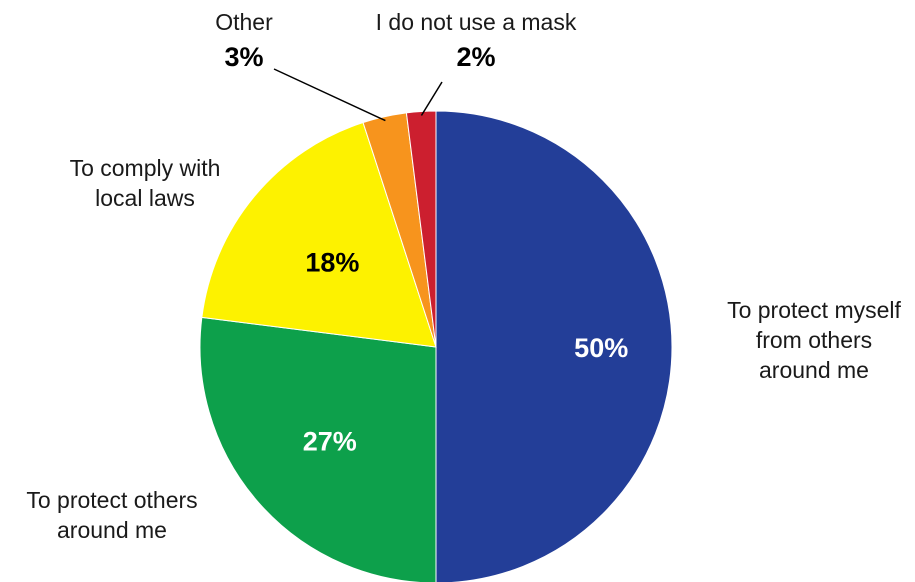 This screenshot has height=582, width=915. I want to click on leader-line-i-do-not-use-a-mask, so click(431, 98).